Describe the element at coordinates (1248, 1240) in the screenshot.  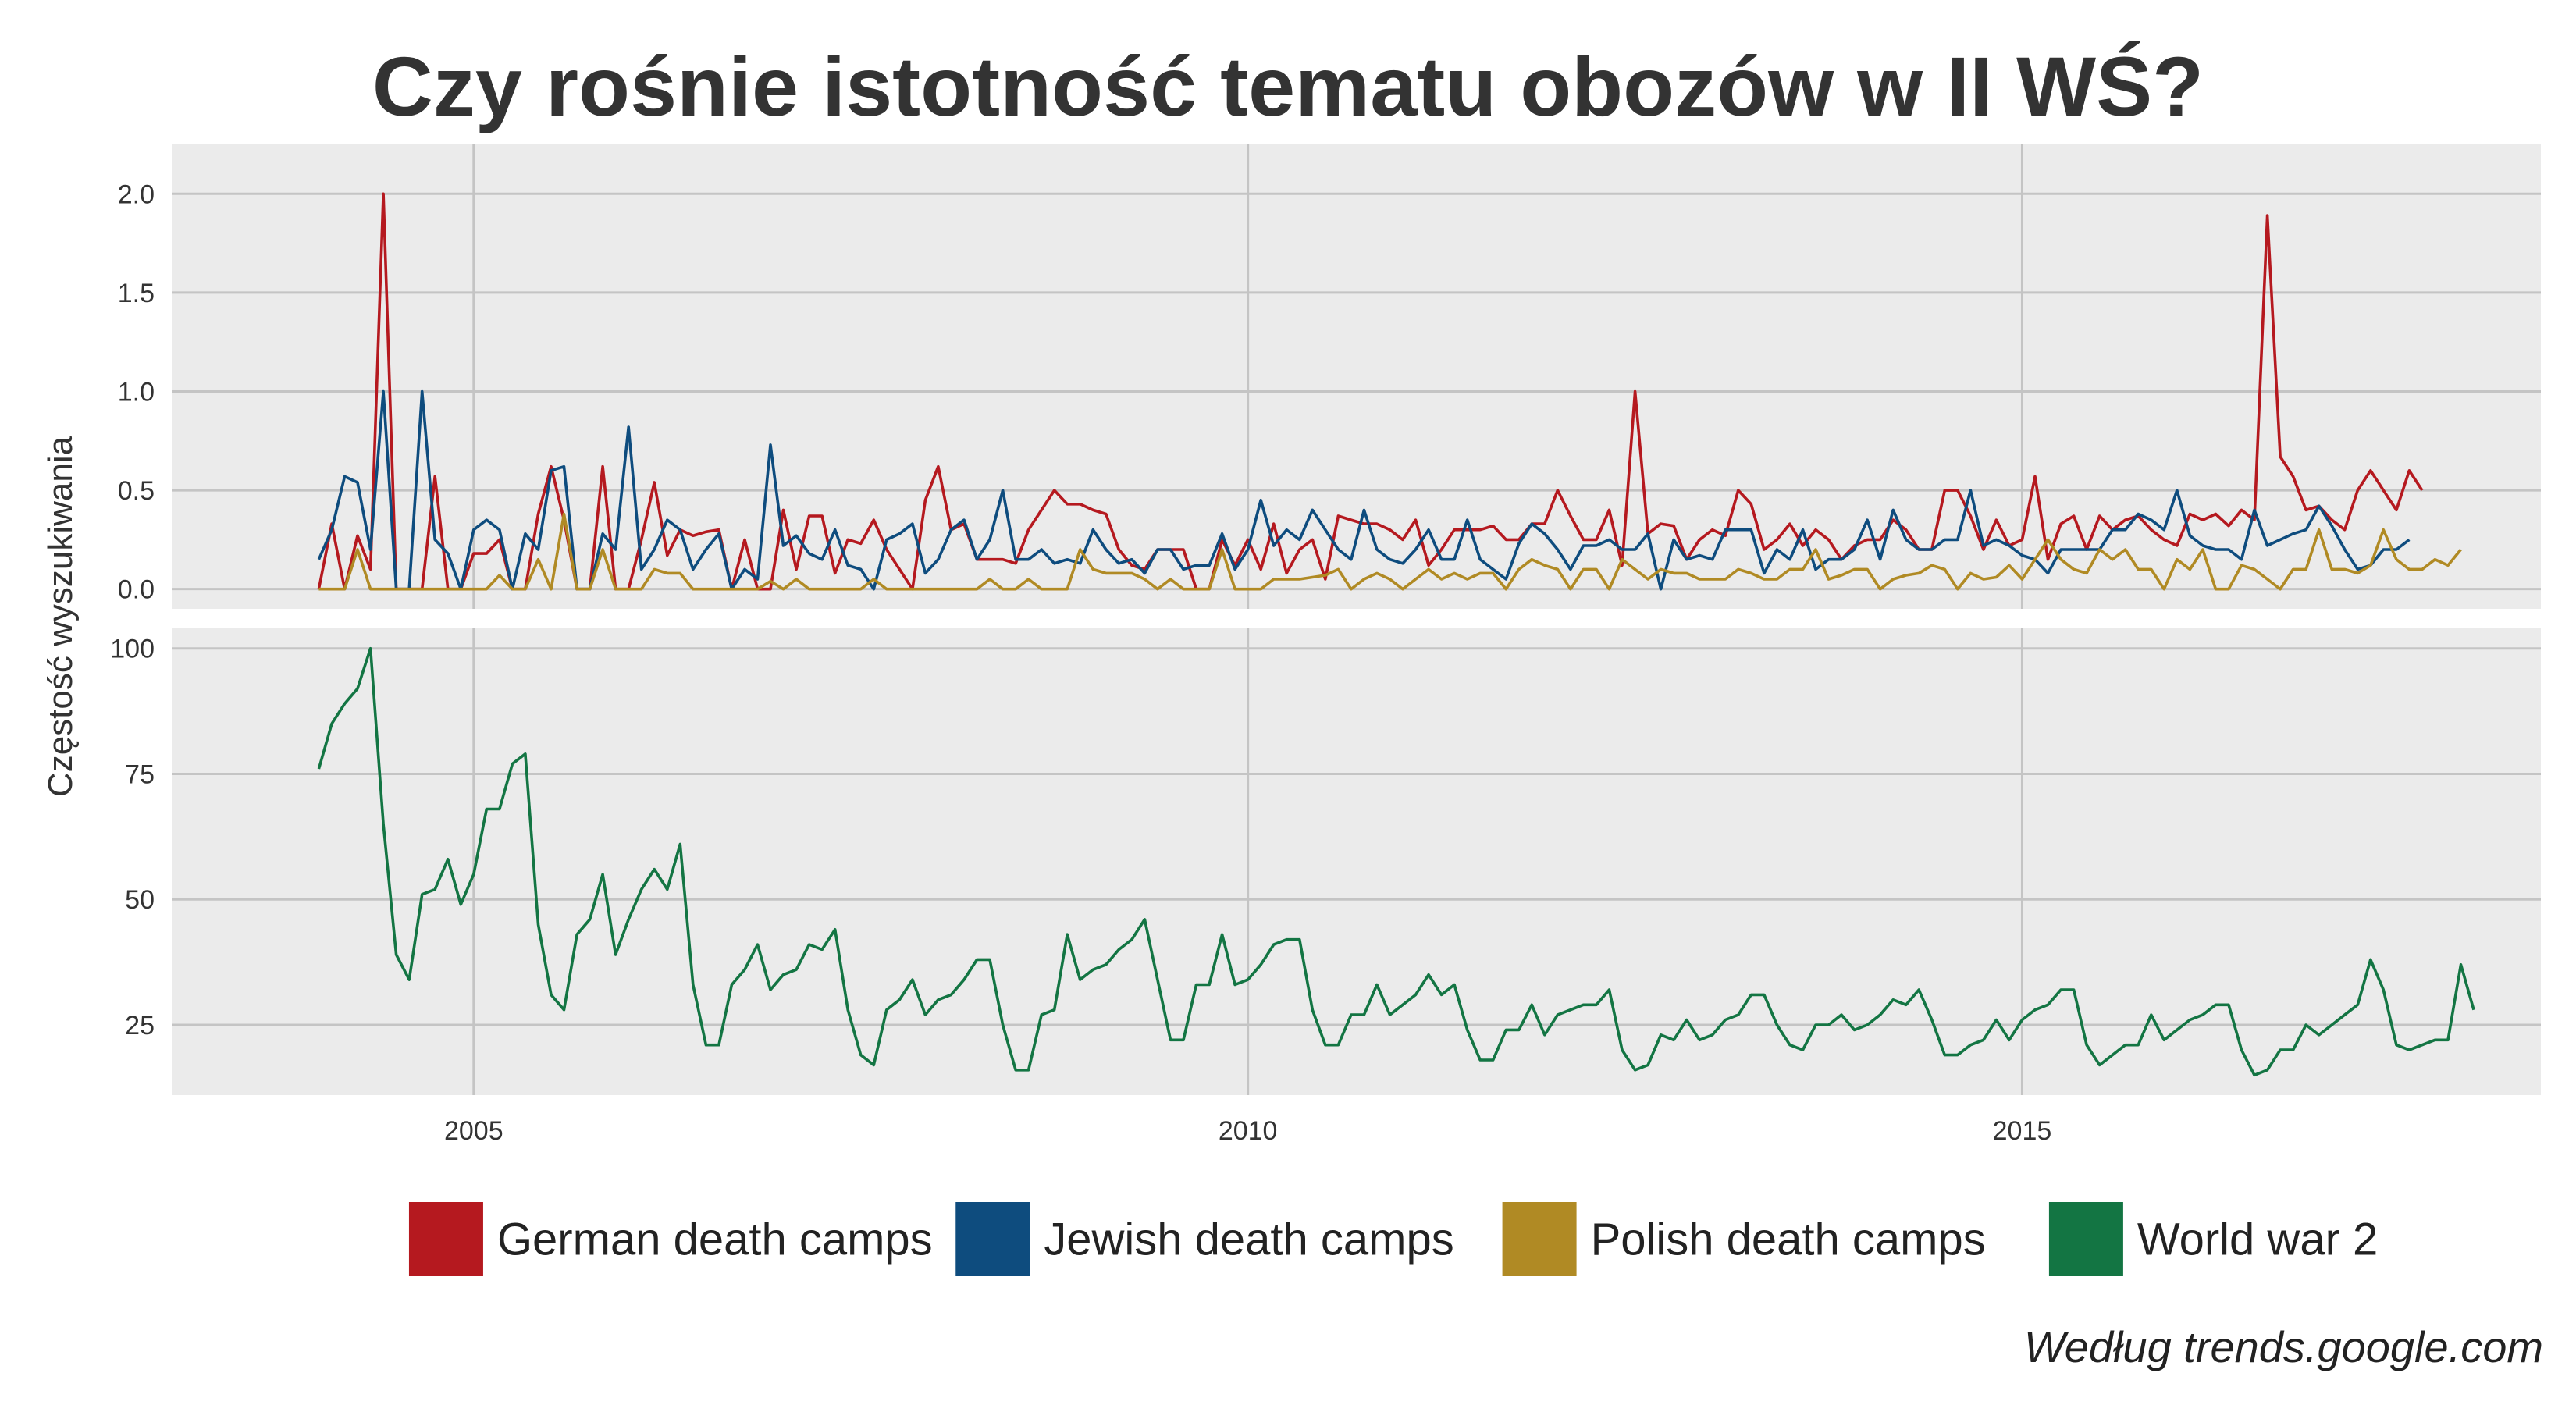
I see `legend-label-jewish-death-camps: Jewish death camps` at that location.